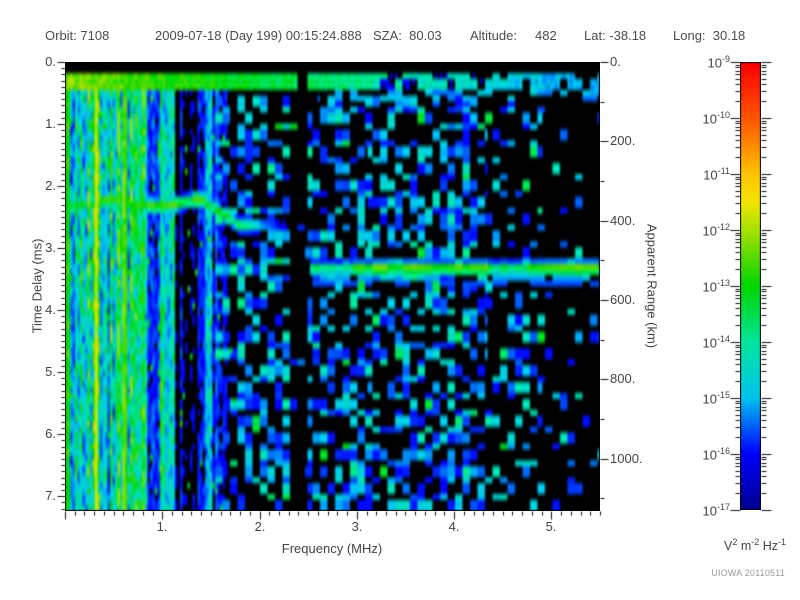 This screenshot has height=600, width=800. What do you see at coordinates (50, 309) in the screenshot?
I see `y-tick-label: 4.` at bounding box center [50, 309].